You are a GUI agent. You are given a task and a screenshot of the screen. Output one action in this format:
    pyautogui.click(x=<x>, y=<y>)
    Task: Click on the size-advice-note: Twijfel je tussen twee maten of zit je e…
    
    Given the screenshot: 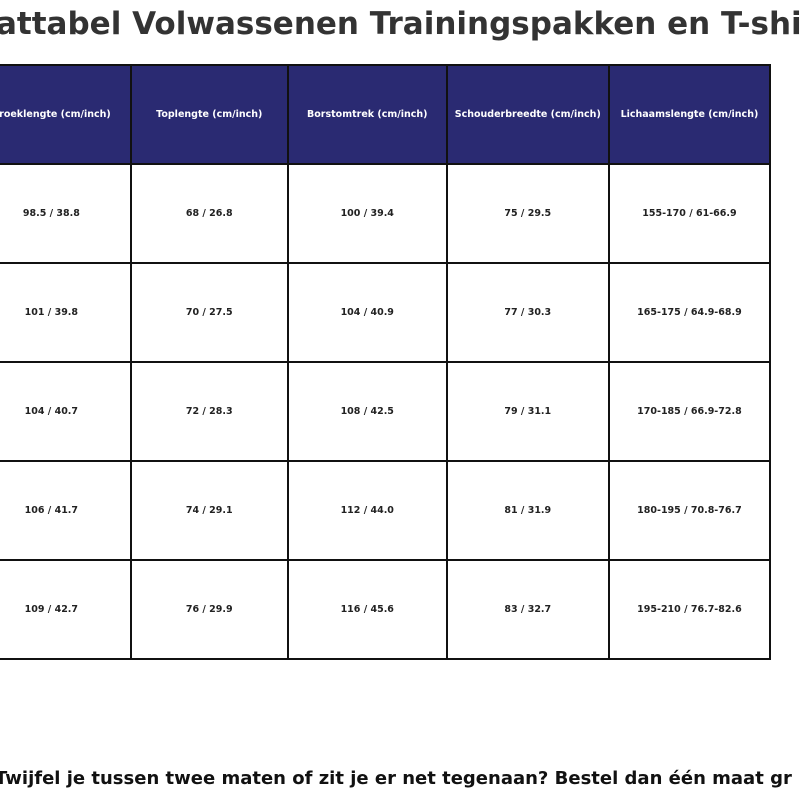 What is the action you would take?
    pyautogui.click(x=396, y=778)
    